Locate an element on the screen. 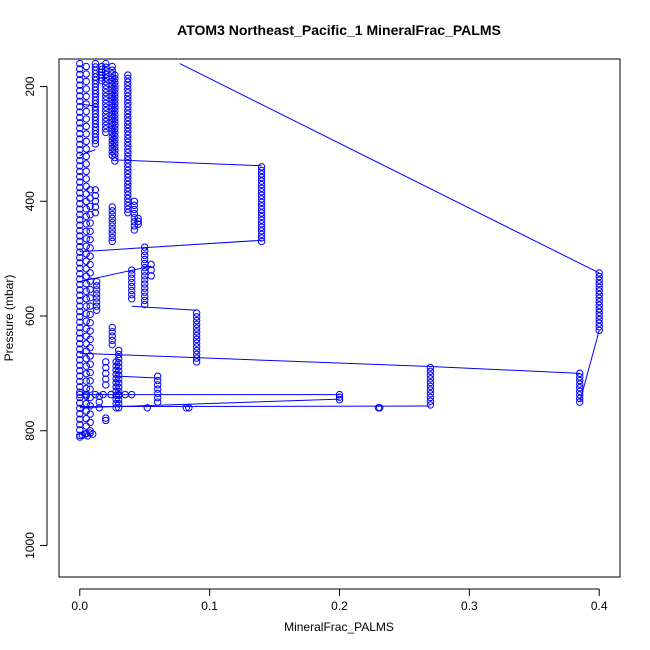 This screenshot has width=650, height=650. y-tick-label: 800 is located at coordinates (30, 430).